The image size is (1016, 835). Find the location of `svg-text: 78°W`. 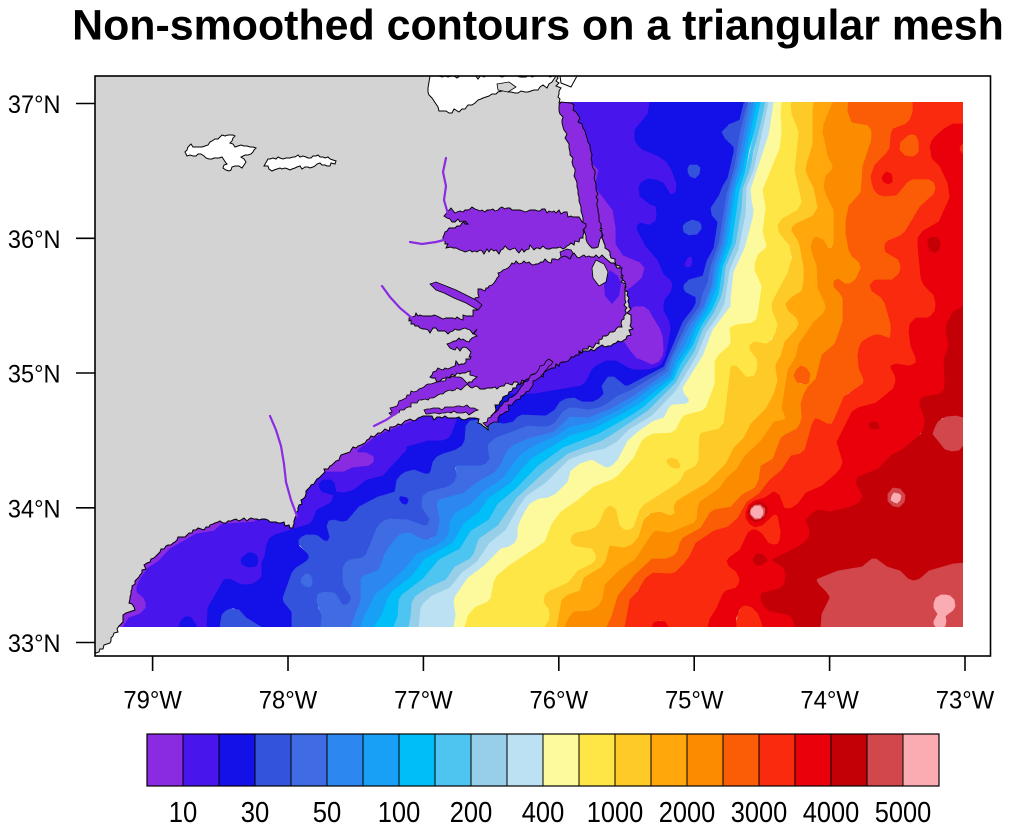

svg-text: 78°W is located at coordinates (288, 701).